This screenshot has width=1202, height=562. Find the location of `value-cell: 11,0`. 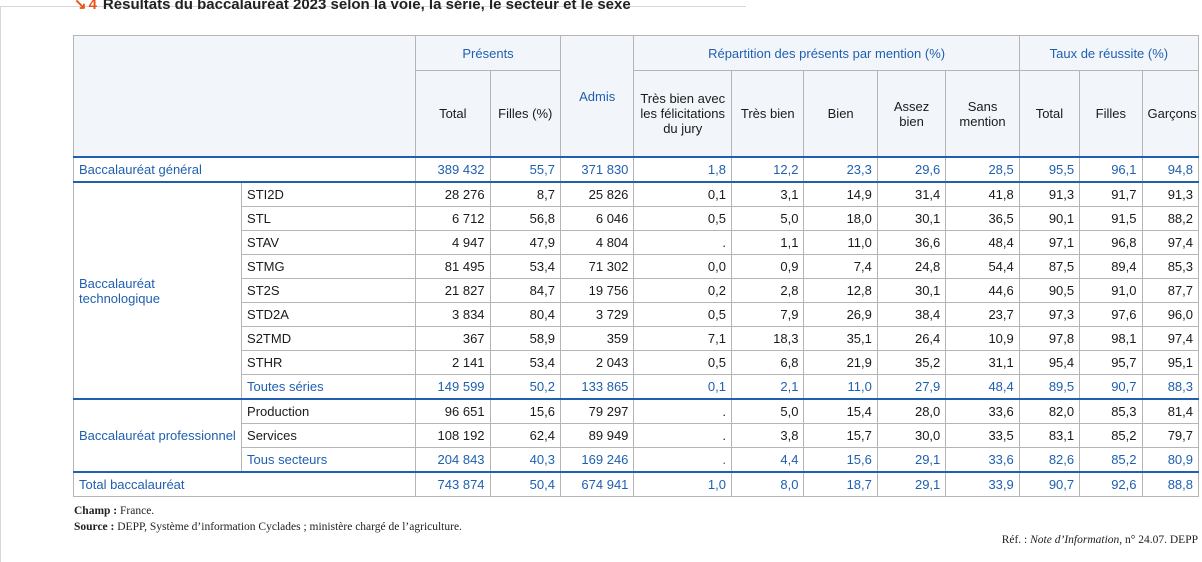

value-cell: 11,0 is located at coordinates (840, 242).